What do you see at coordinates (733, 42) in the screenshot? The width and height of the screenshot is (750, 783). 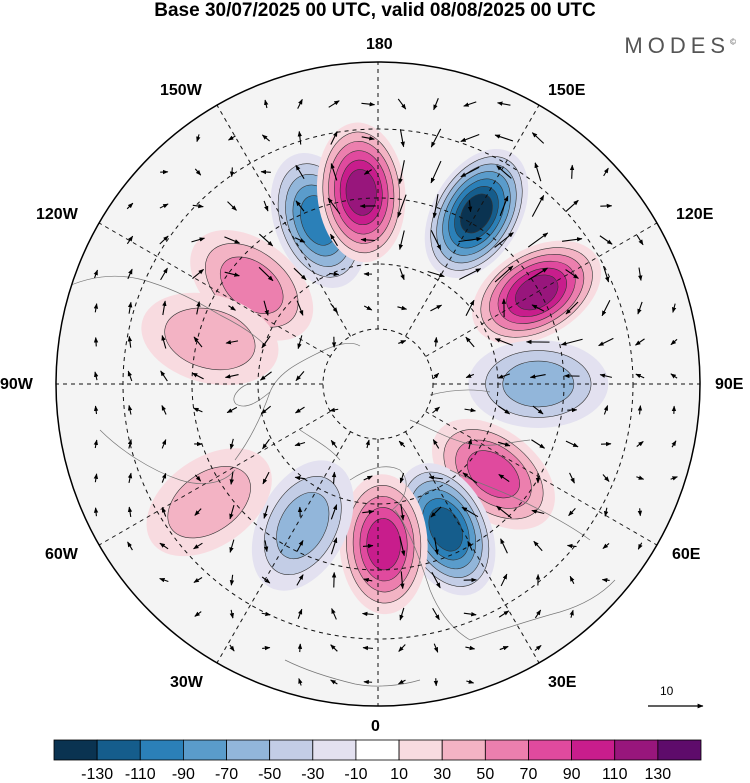 I see `brand-mark: ©` at bounding box center [733, 42].